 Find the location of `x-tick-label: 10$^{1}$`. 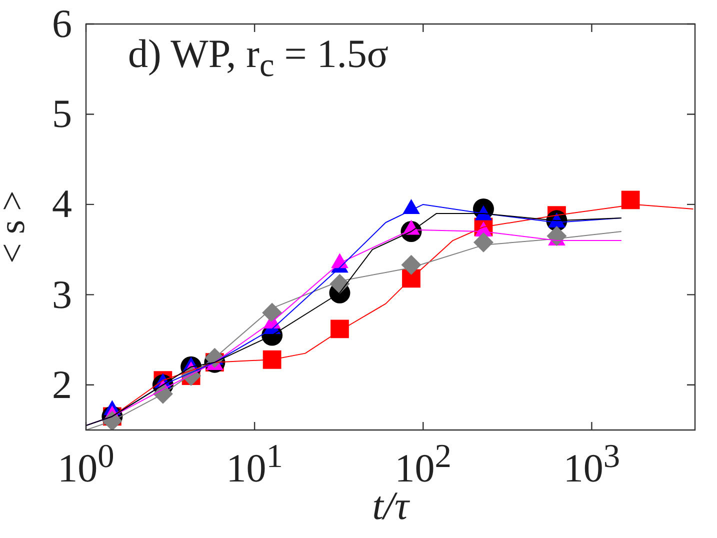

x-tick-label: 10$^{1}$ is located at coordinates (254, 464).